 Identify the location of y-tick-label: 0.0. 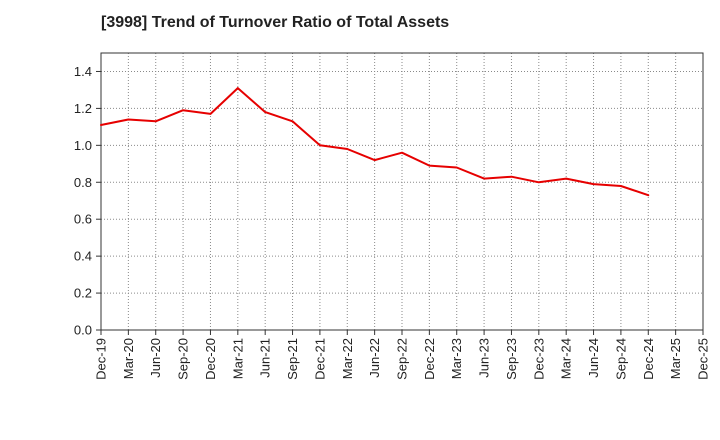
(83, 330).